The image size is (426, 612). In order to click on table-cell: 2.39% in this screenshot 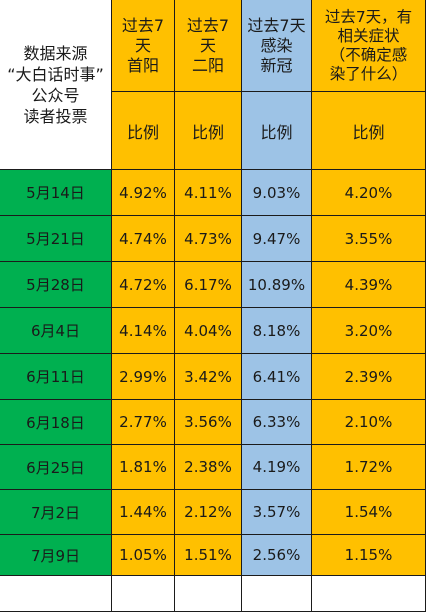, I will do `click(369, 377)`.